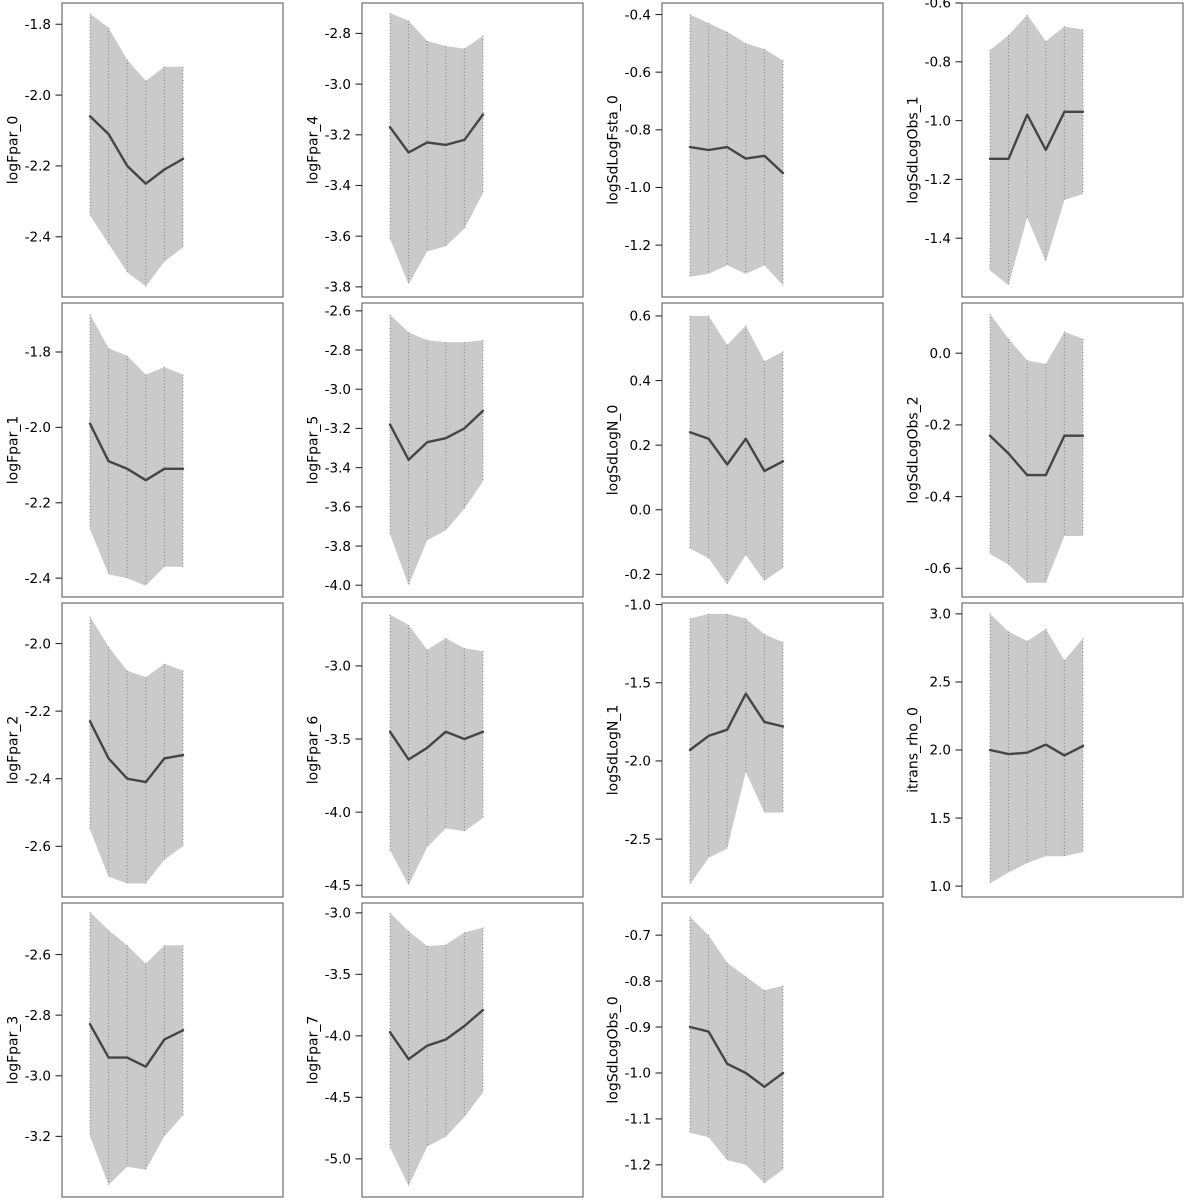 This screenshot has height=1200, width=1200. What do you see at coordinates (938, 239) in the screenshot?
I see `y-tick-label: -1.4` at bounding box center [938, 239].